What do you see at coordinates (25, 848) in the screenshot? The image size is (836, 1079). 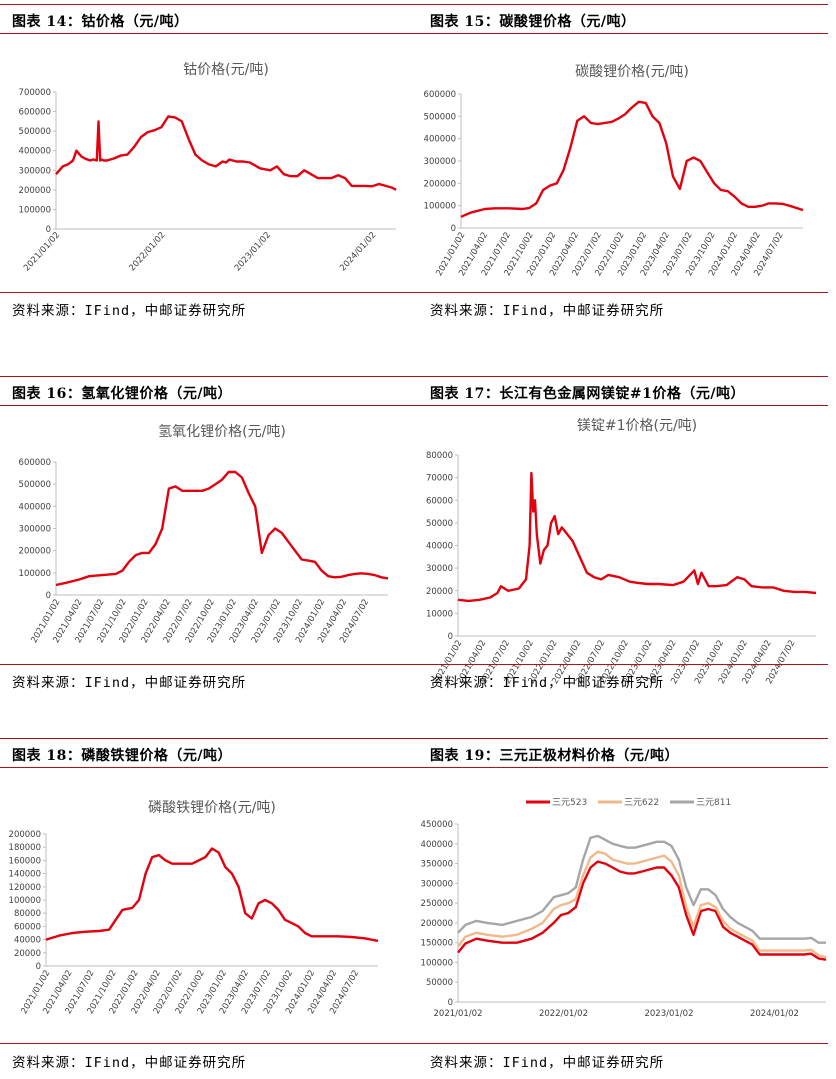 I see `y-tick-label: 180000` at bounding box center [25, 848].